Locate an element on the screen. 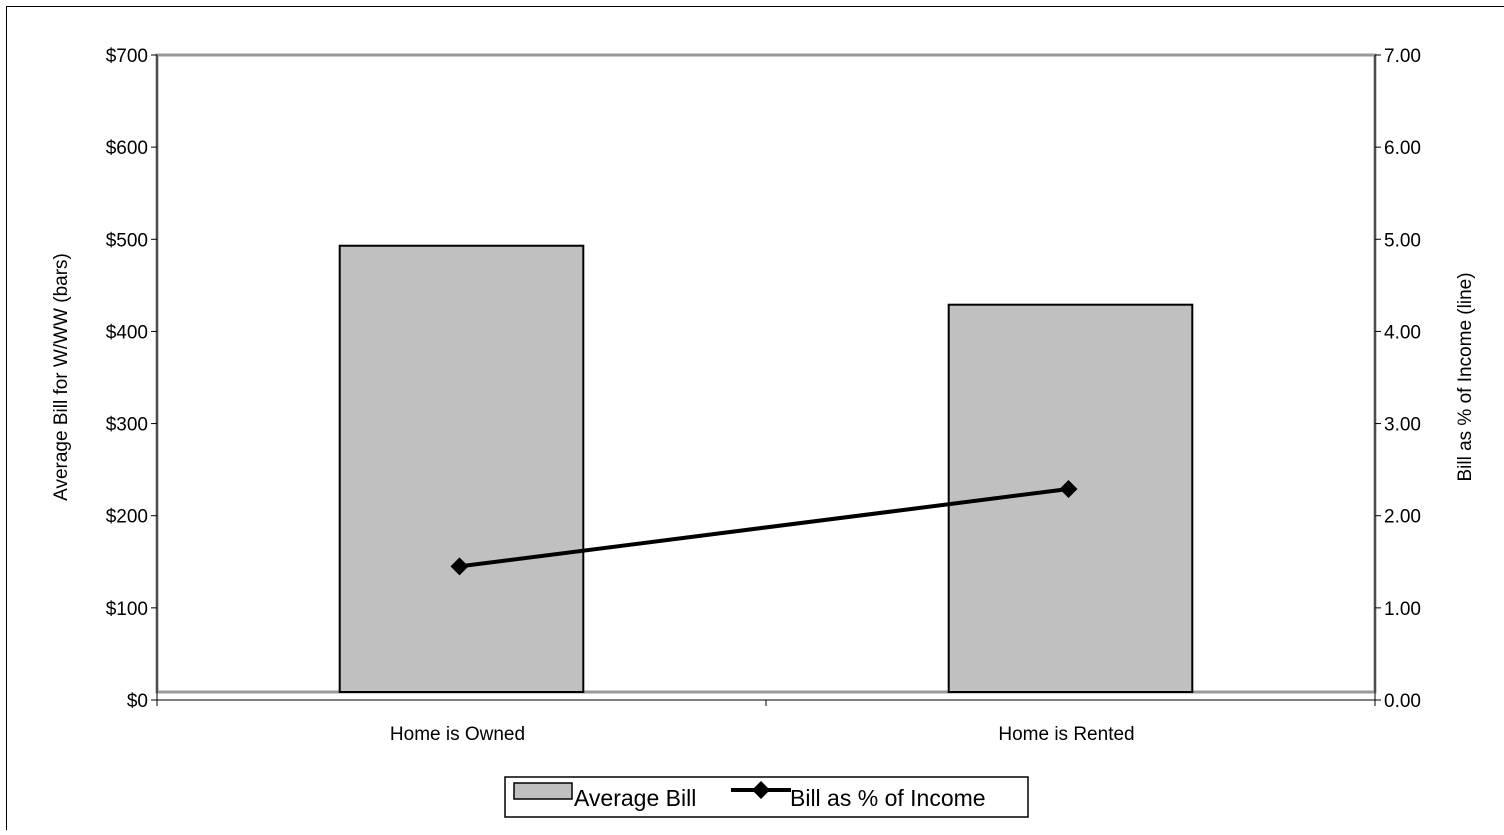 The width and height of the screenshot is (1504, 835). y-tick-label: $300 is located at coordinates (127, 425).